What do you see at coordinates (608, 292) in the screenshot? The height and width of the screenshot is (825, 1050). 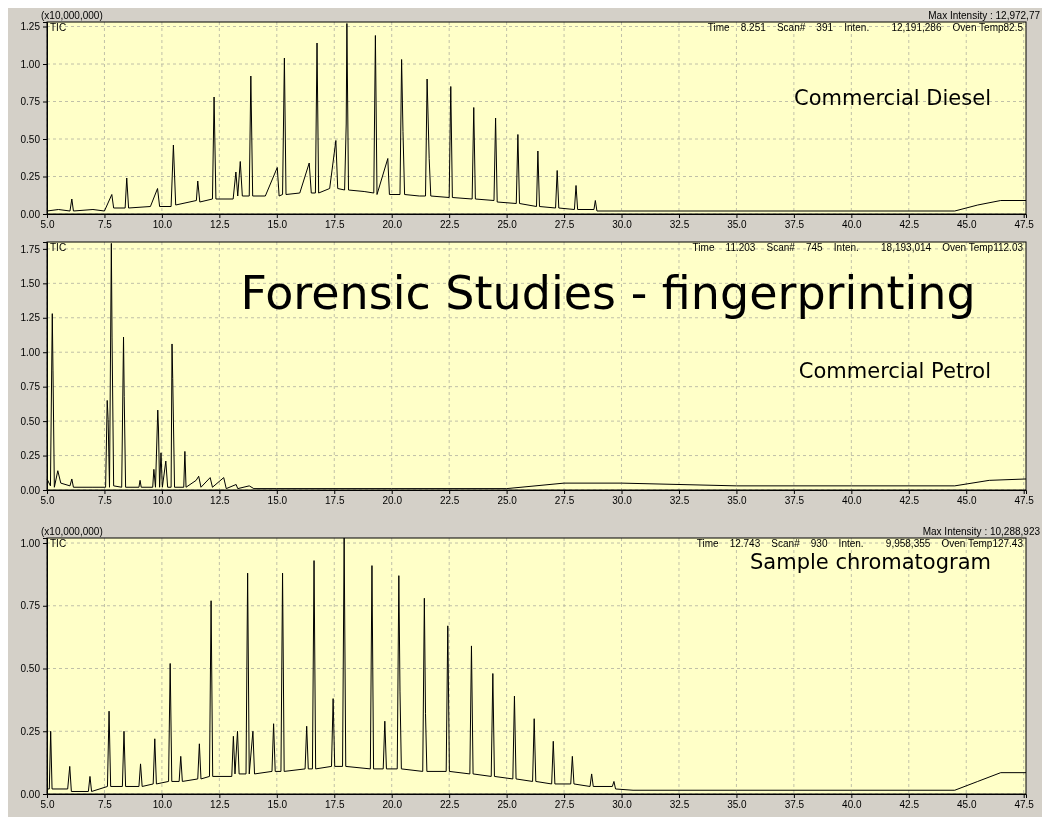 I see `text: Forensic Studies - fingerprinting` at bounding box center [608, 292].